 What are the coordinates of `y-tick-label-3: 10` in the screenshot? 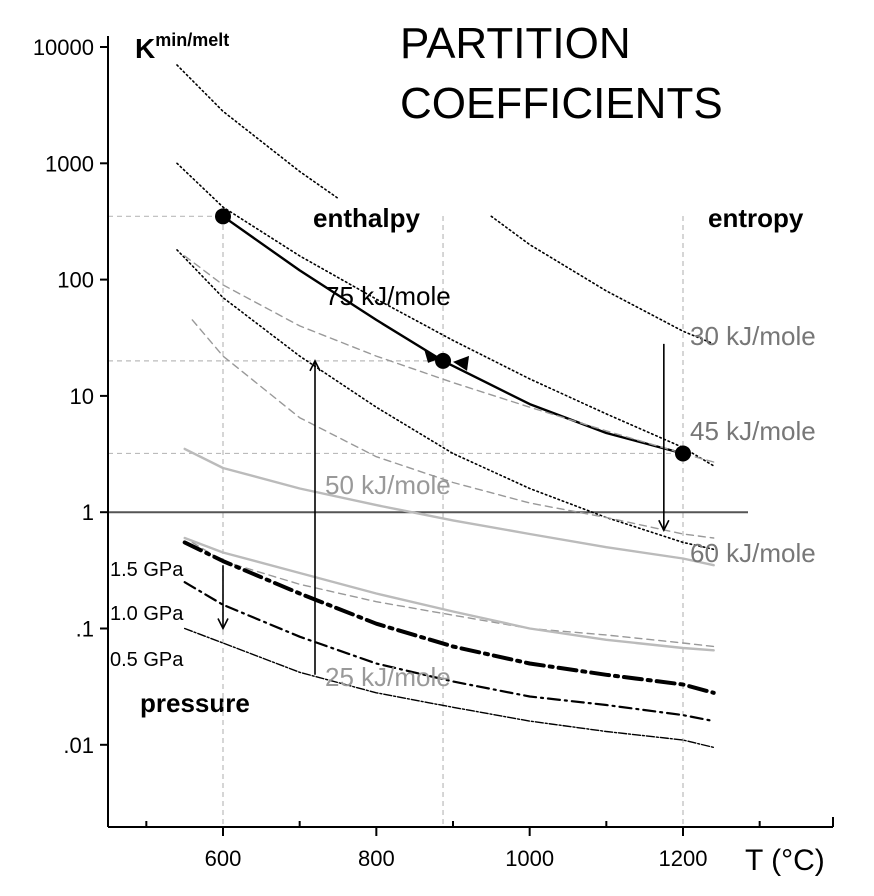 It's located at (82, 396).